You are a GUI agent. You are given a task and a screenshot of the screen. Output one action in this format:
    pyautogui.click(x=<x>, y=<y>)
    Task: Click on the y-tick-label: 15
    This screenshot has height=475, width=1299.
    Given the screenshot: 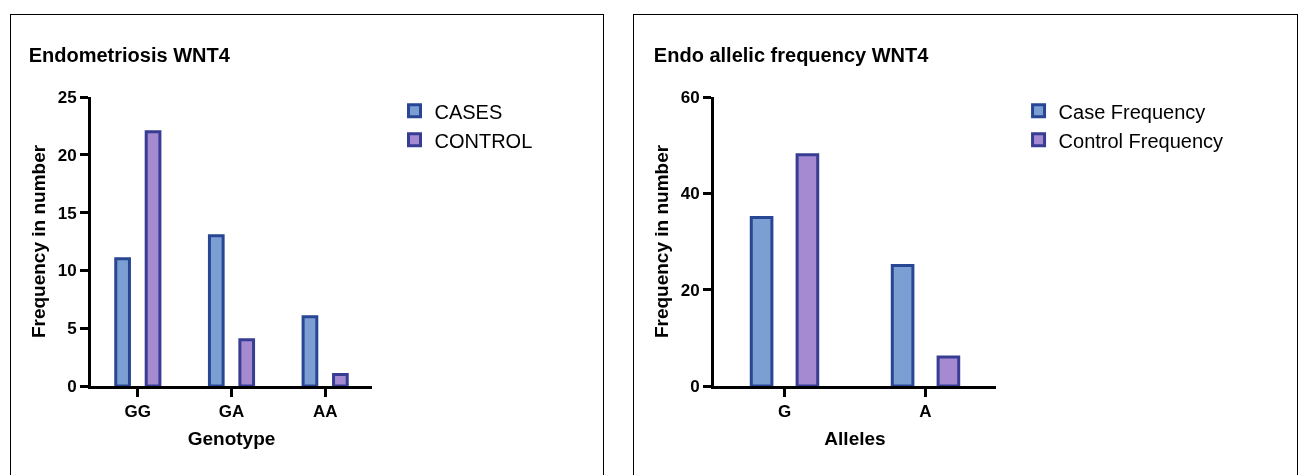 What is the action you would take?
    pyautogui.click(x=67, y=213)
    